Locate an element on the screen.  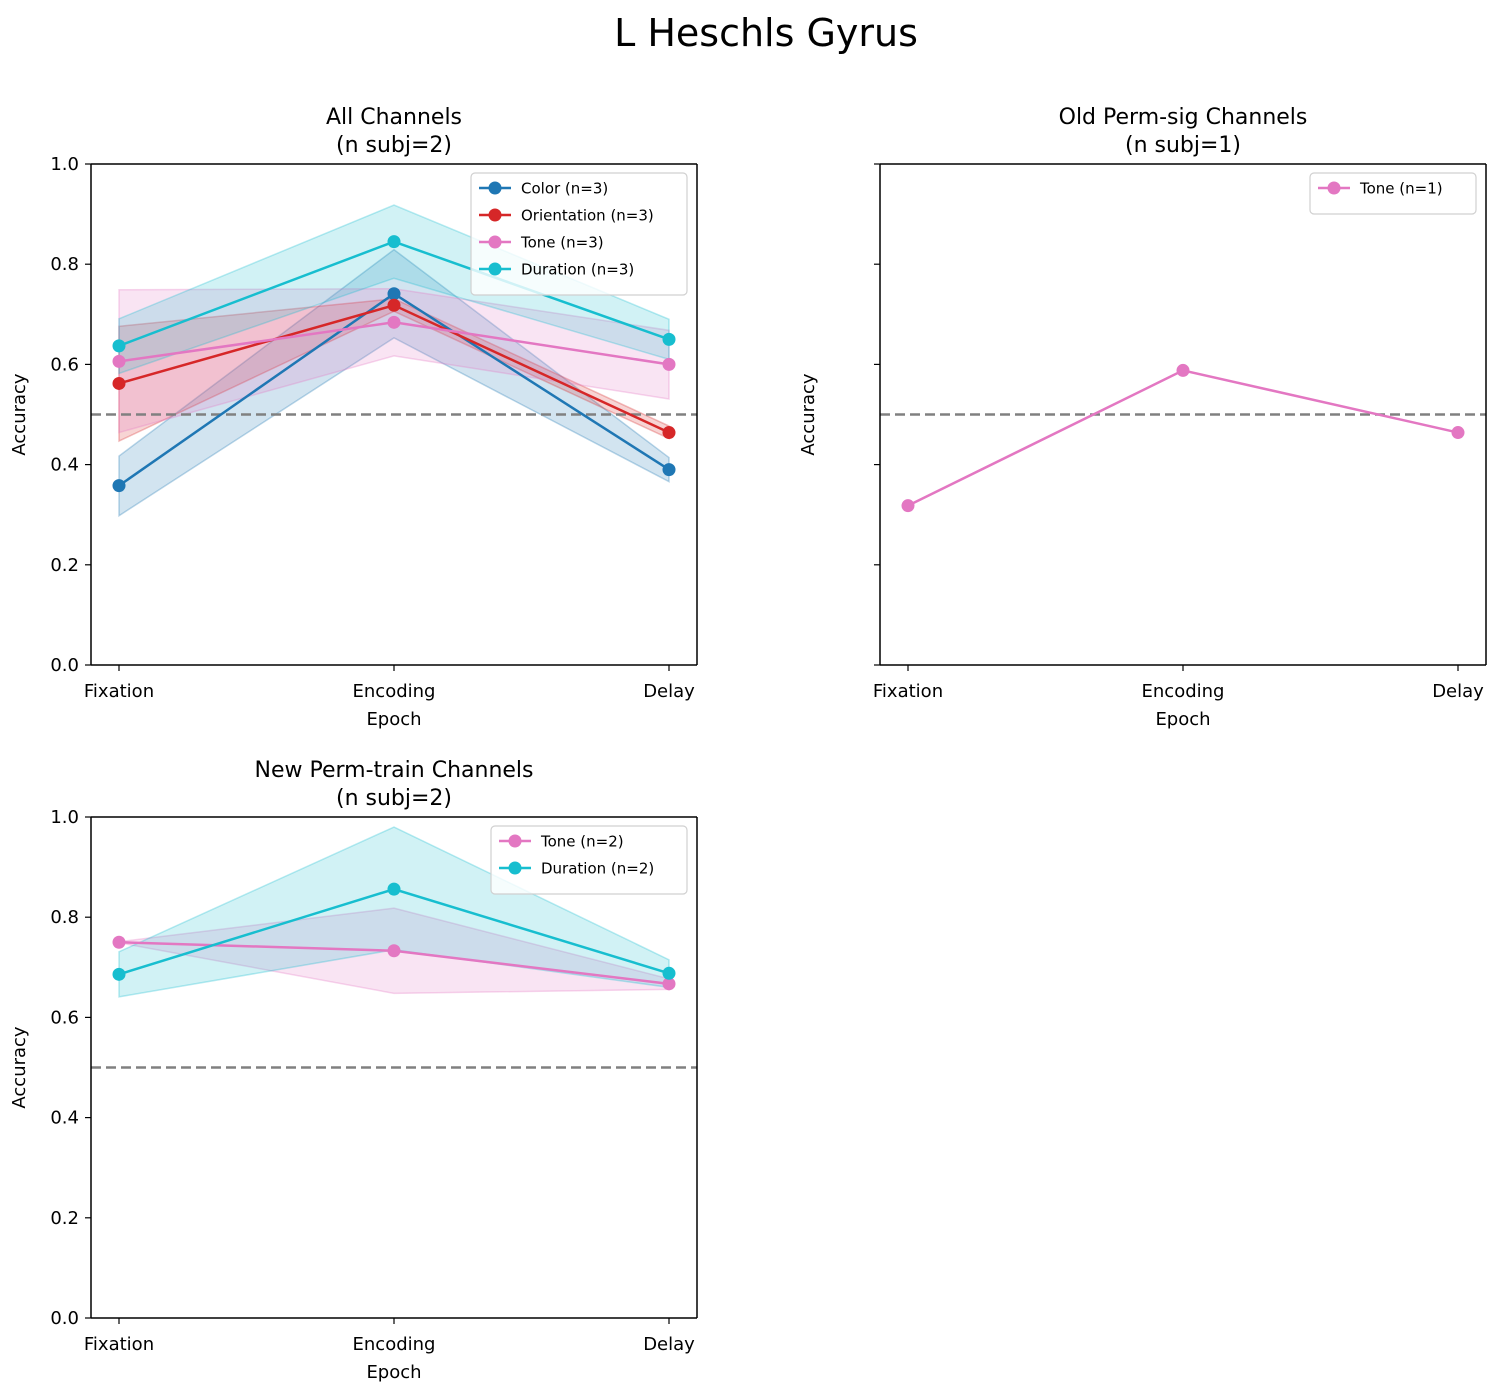
legend-label: Orientation (n=3) is located at coordinates (587, 216).